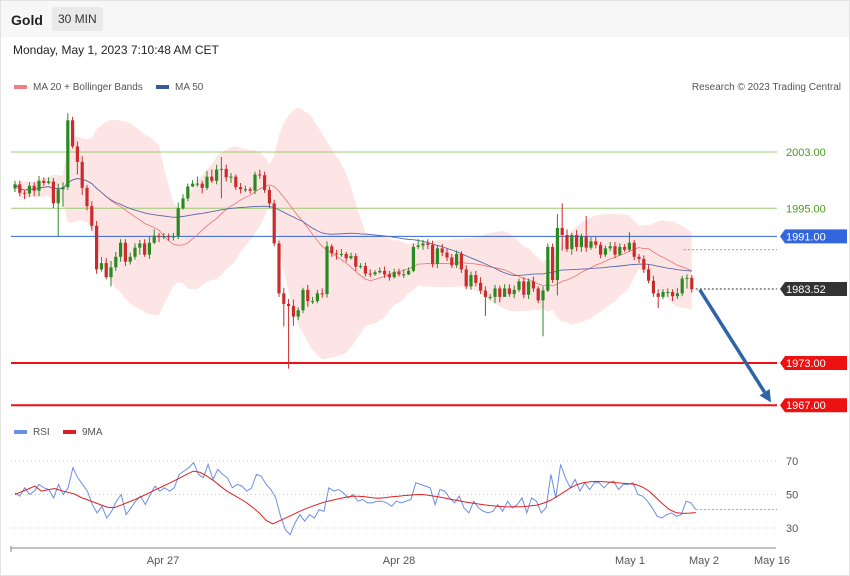  I want to click on ma50-line, so click(353, 227).